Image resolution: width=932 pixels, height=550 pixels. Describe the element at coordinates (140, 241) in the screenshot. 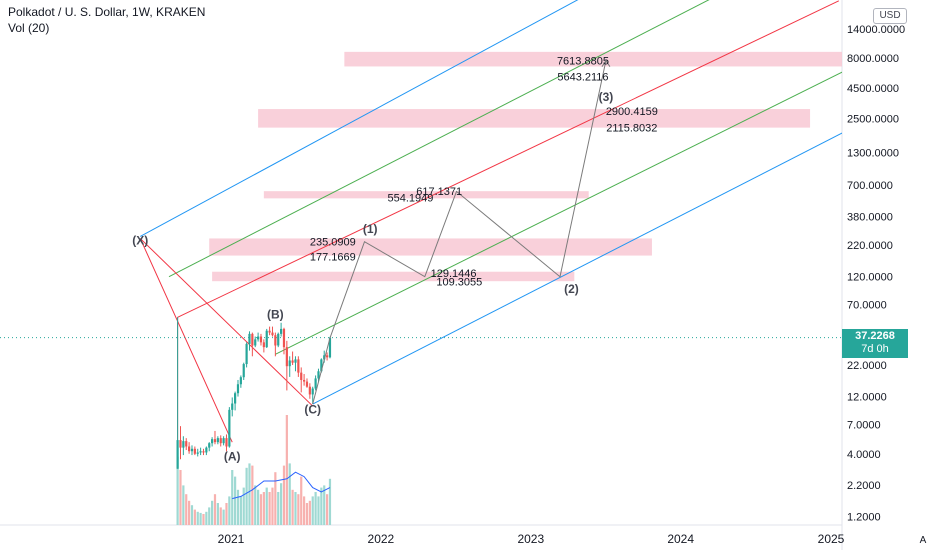

I see `wave-label: (X)` at that location.